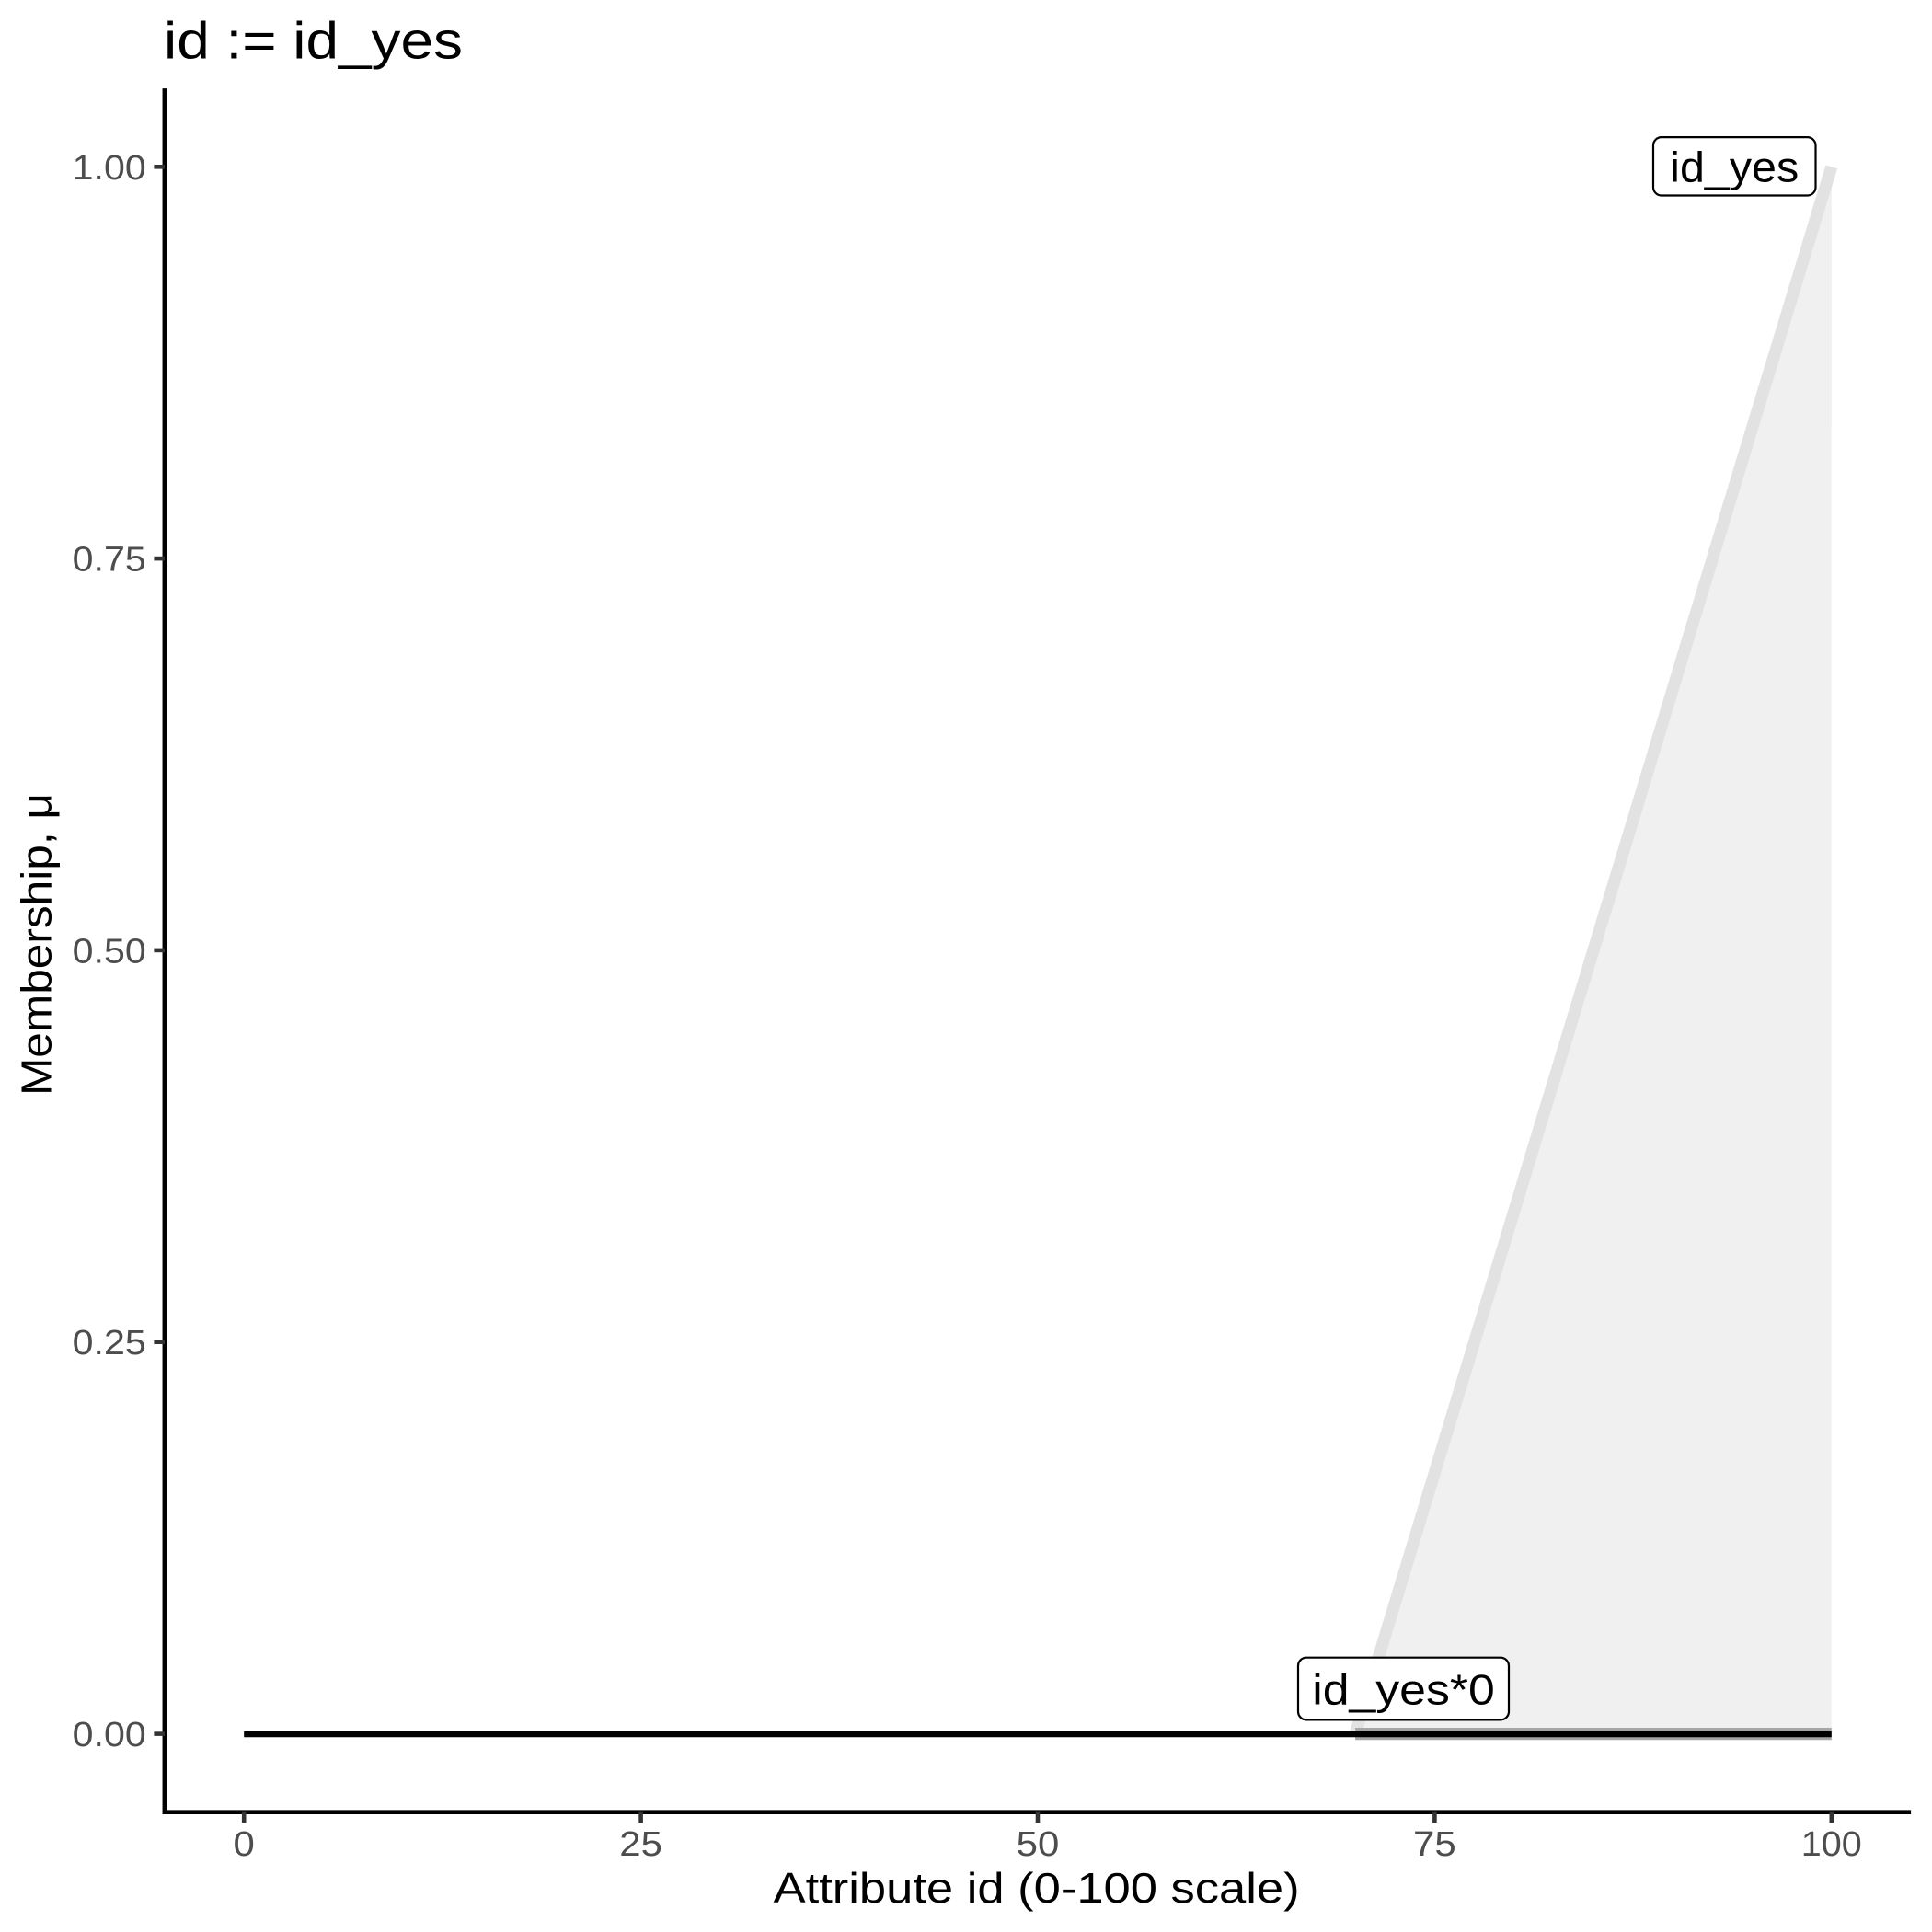  What do you see at coordinates (1403, 1689) in the screenshot?
I see `svg-text: id_yes*0` at bounding box center [1403, 1689].